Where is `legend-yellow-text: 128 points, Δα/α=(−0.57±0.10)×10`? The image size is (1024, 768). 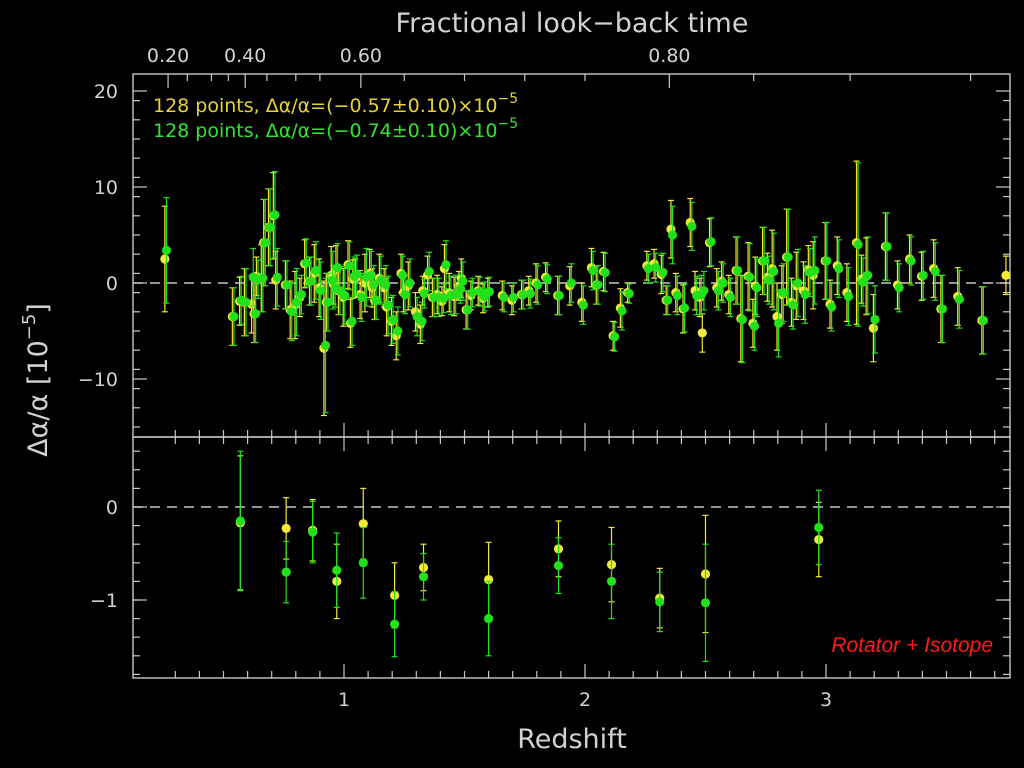
legend-yellow-text: 128 points, Δα/α=(−0.57±0.10)×10 is located at coordinates (325, 106).